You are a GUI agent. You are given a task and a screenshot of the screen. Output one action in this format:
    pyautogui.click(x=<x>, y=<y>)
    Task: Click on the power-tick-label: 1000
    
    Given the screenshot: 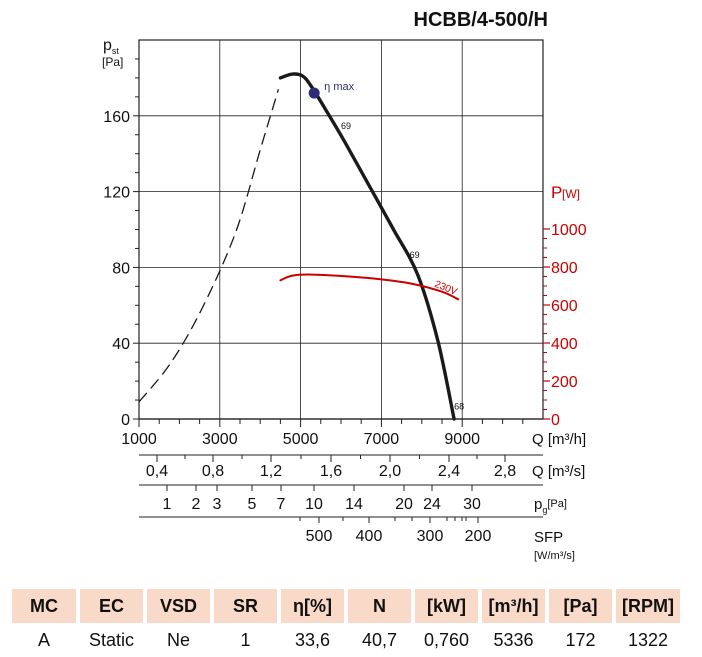 What is the action you would take?
    pyautogui.click(x=569, y=230)
    